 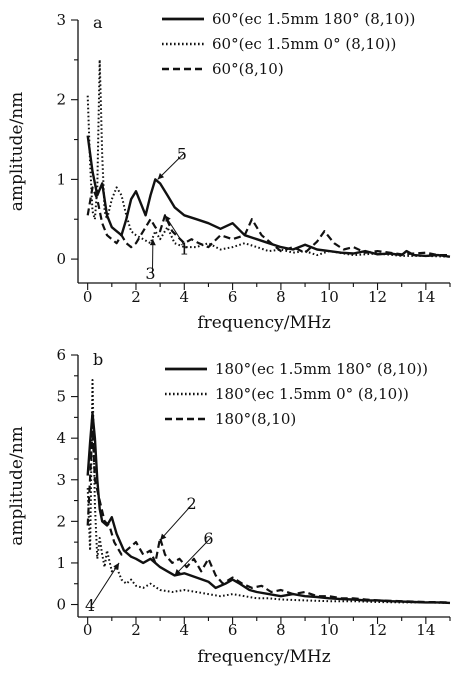 I want to click on y-tick-label: 5, so click(x=61, y=397).